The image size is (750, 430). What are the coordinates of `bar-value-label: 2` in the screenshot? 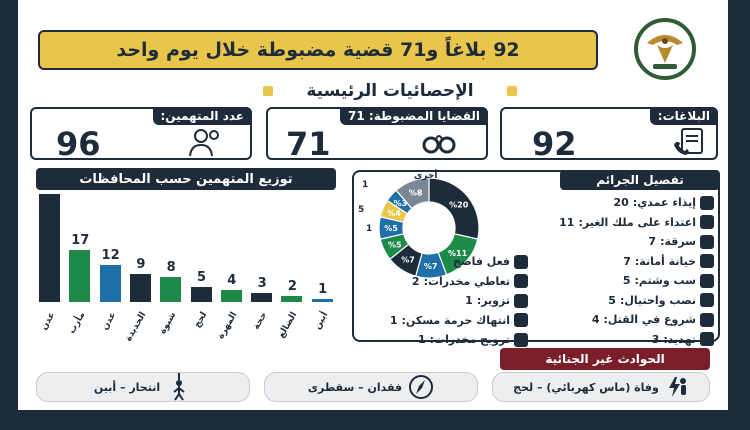 It's located at (292, 286).